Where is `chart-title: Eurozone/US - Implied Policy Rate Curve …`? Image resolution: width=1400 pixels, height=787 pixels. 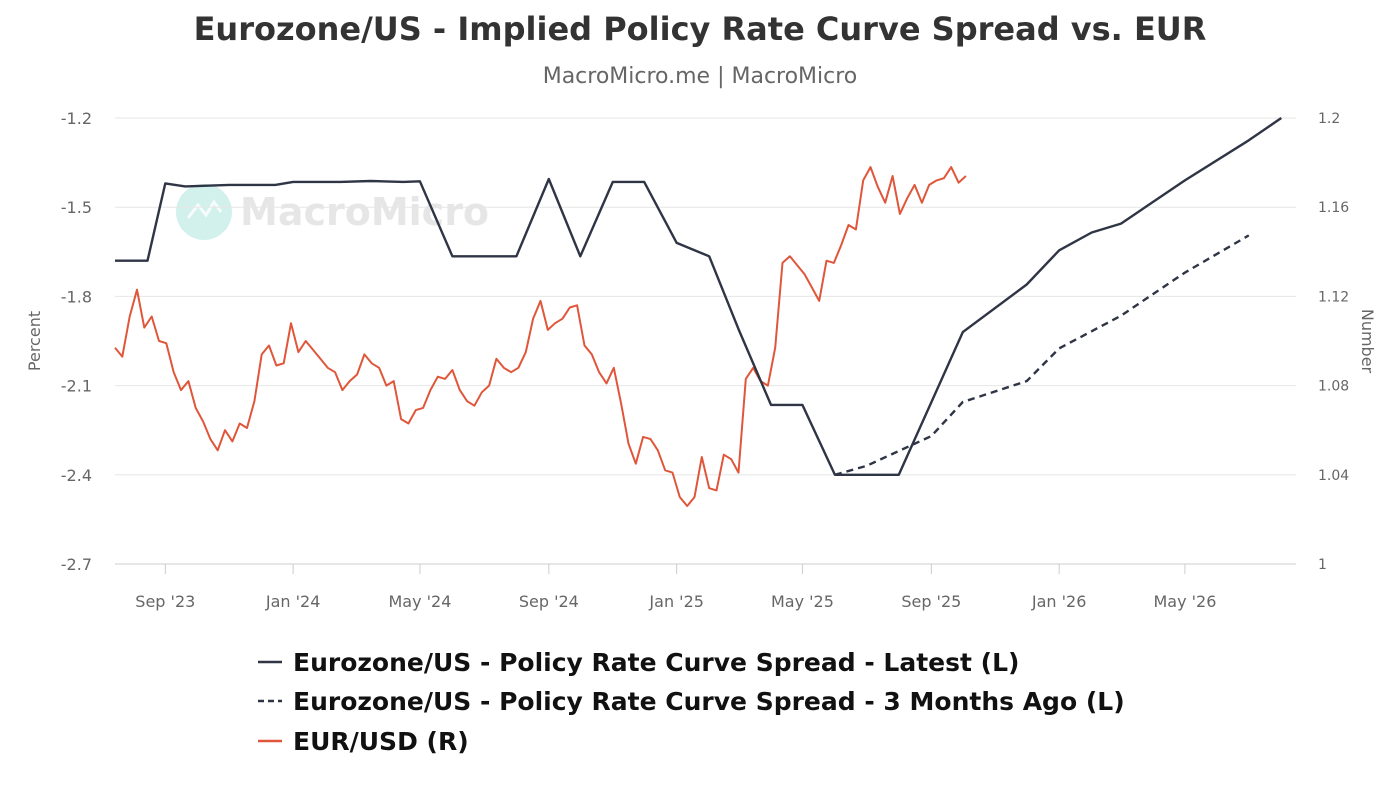 chart-title: Eurozone/US - Implied Policy Rate Curve … is located at coordinates (700, 29).